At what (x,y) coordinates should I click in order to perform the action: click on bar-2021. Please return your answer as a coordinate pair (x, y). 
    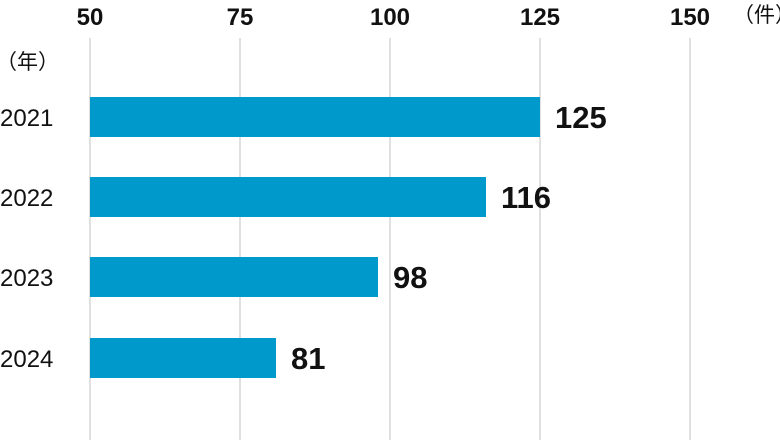
    Looking at the image, I should click on (315, 117).